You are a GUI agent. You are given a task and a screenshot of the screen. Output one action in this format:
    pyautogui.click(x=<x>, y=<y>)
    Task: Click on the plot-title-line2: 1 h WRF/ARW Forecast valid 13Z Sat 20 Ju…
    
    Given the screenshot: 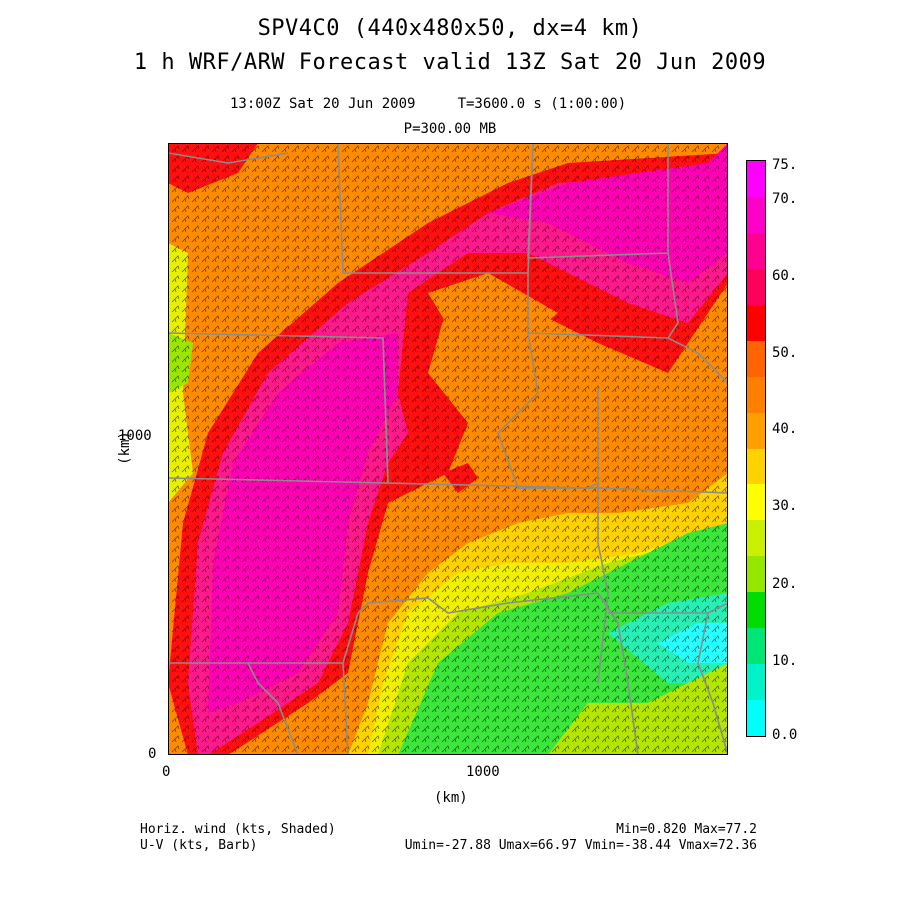 What is the action you would take?
    pyautogui.click(x=450, y=62)
    